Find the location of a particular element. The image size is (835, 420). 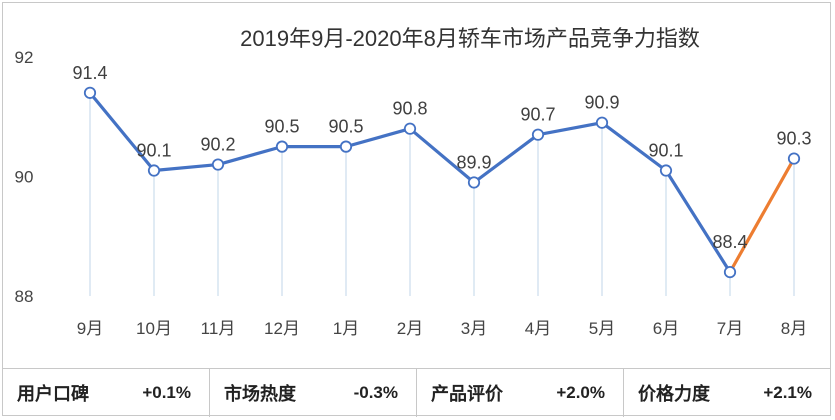

data-label: 90.8 is located at coordinates (409, 109).